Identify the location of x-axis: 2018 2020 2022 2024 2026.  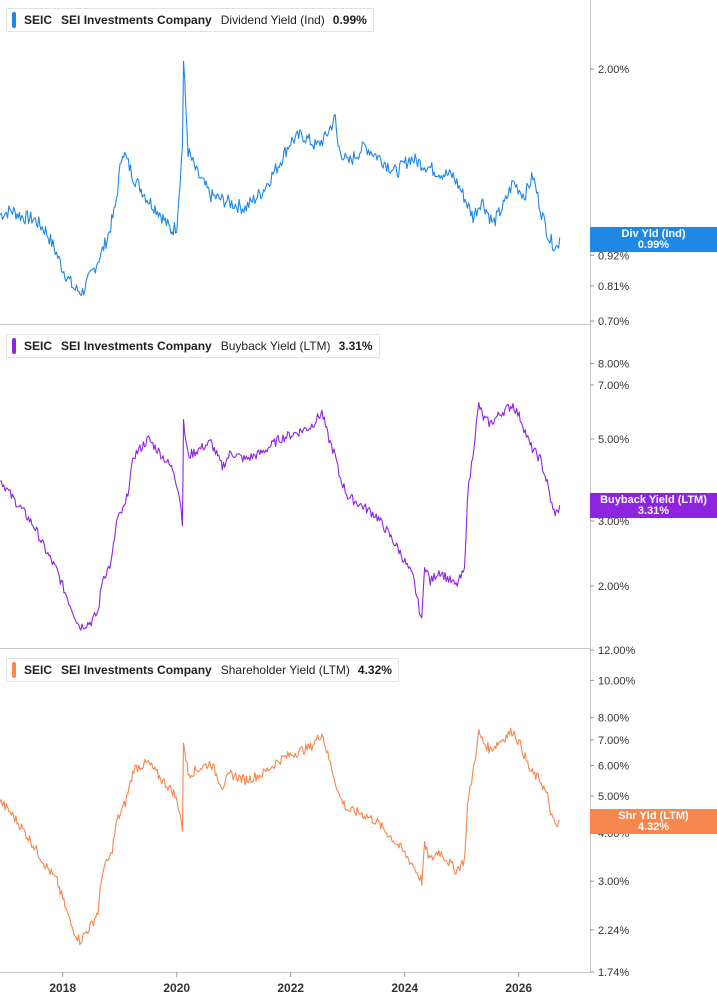
(290, 983).